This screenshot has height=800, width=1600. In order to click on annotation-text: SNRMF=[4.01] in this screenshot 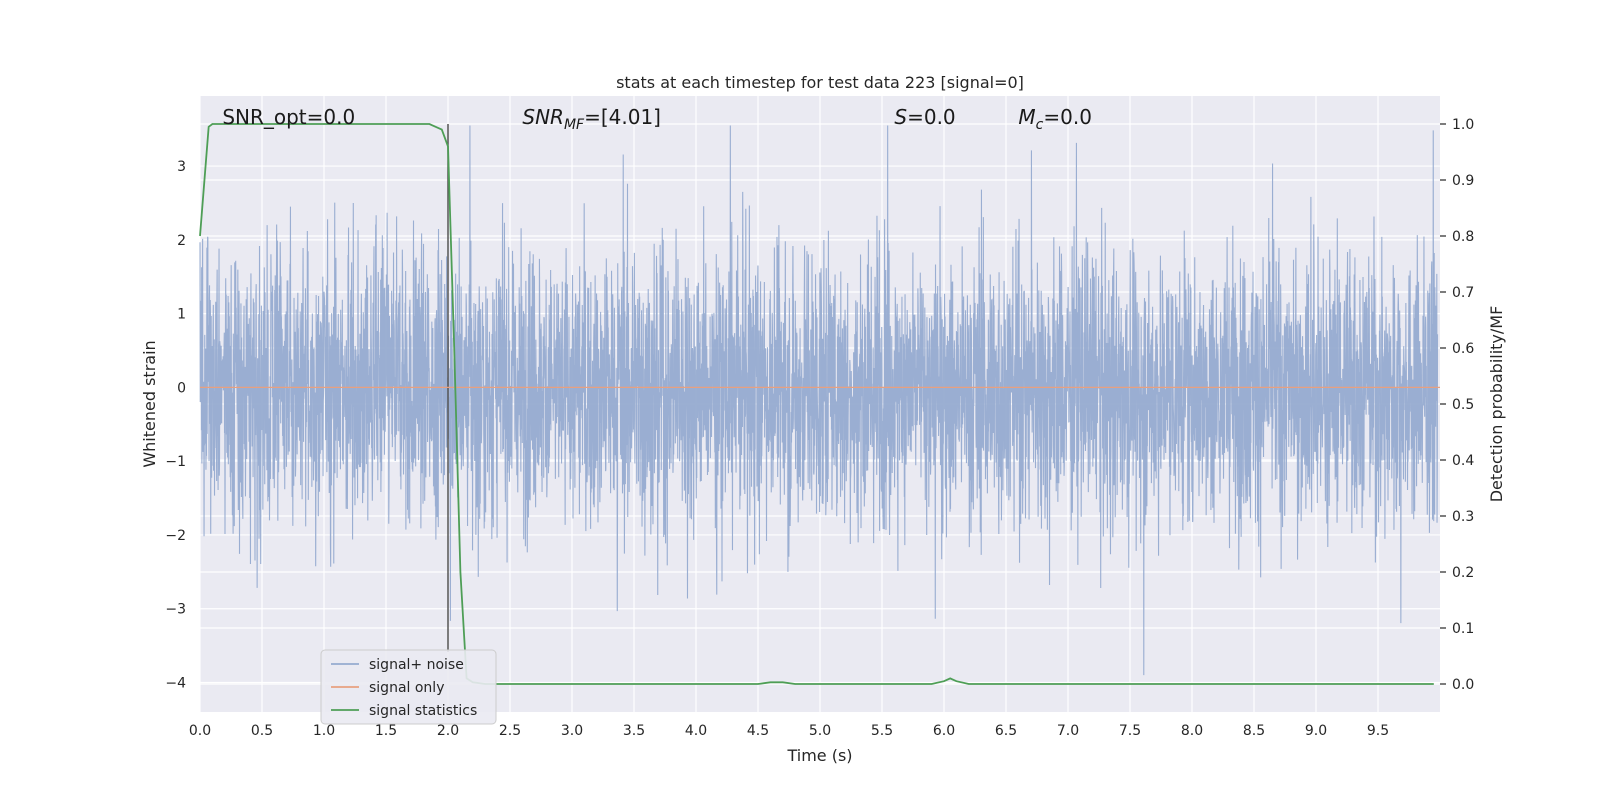, I will do `click(591, 119)`.